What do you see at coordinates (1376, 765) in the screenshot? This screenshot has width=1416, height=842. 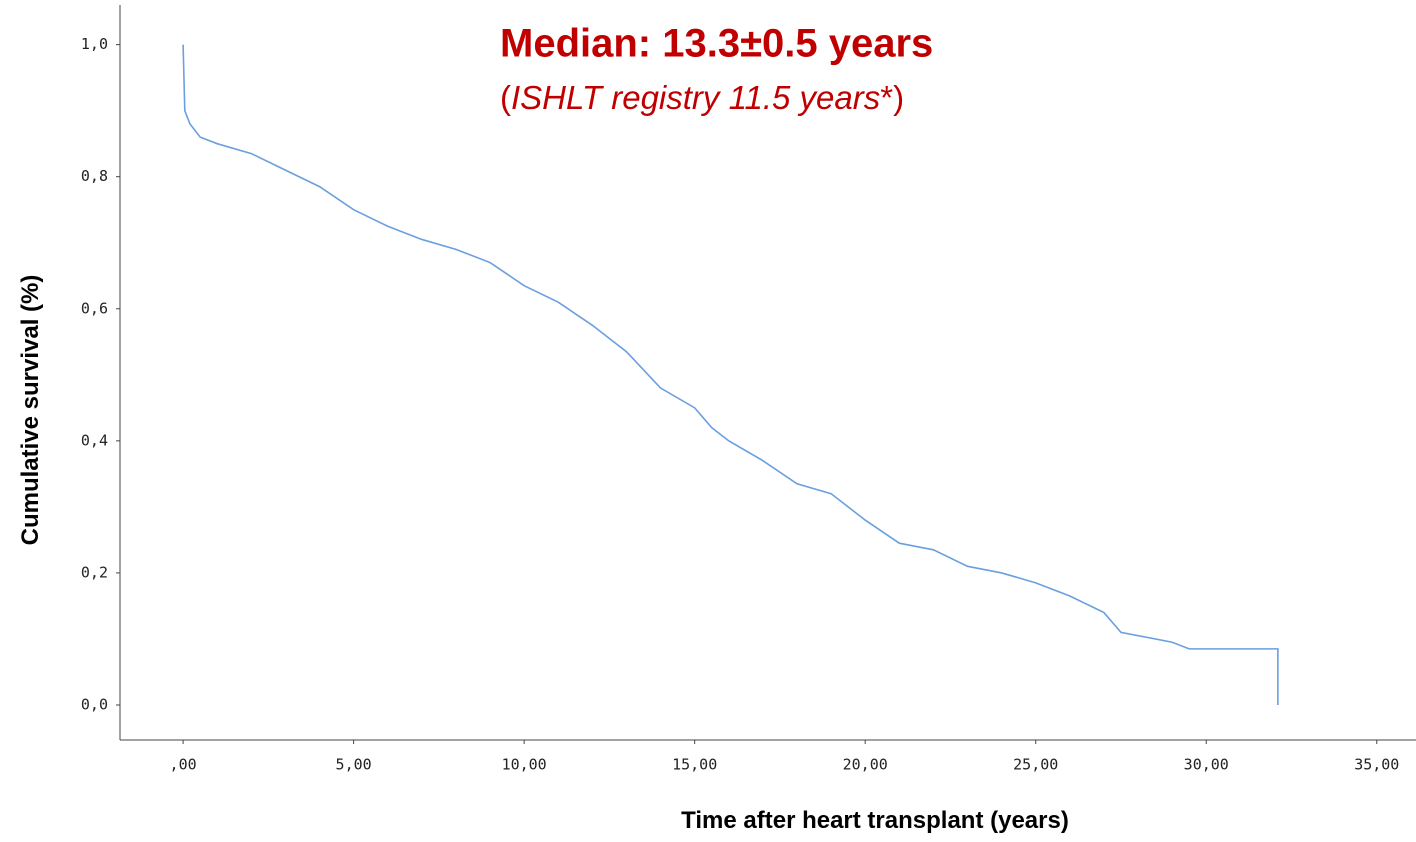 I see `x-tick-label: 35,00` at bounding box center [1376, 765].